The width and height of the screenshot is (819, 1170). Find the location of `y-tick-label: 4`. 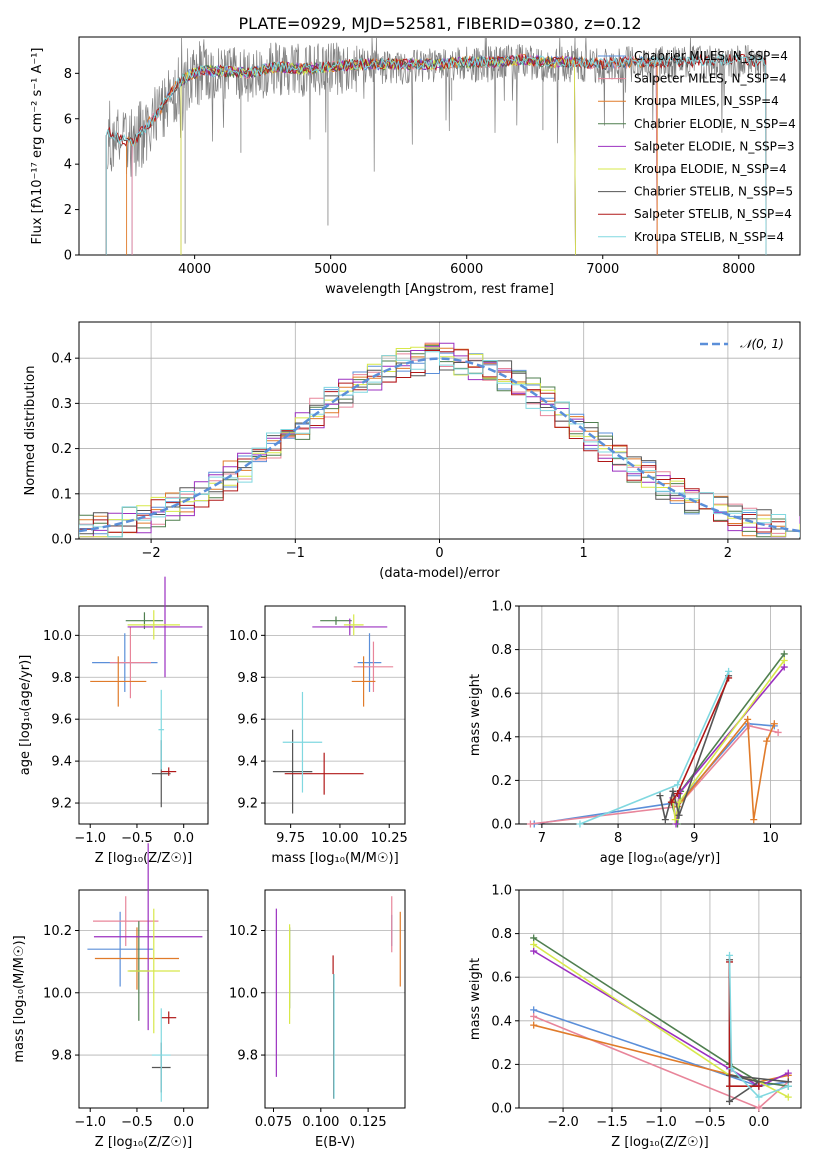

y-tick-label: 4 is located at coordinates (68, 165).